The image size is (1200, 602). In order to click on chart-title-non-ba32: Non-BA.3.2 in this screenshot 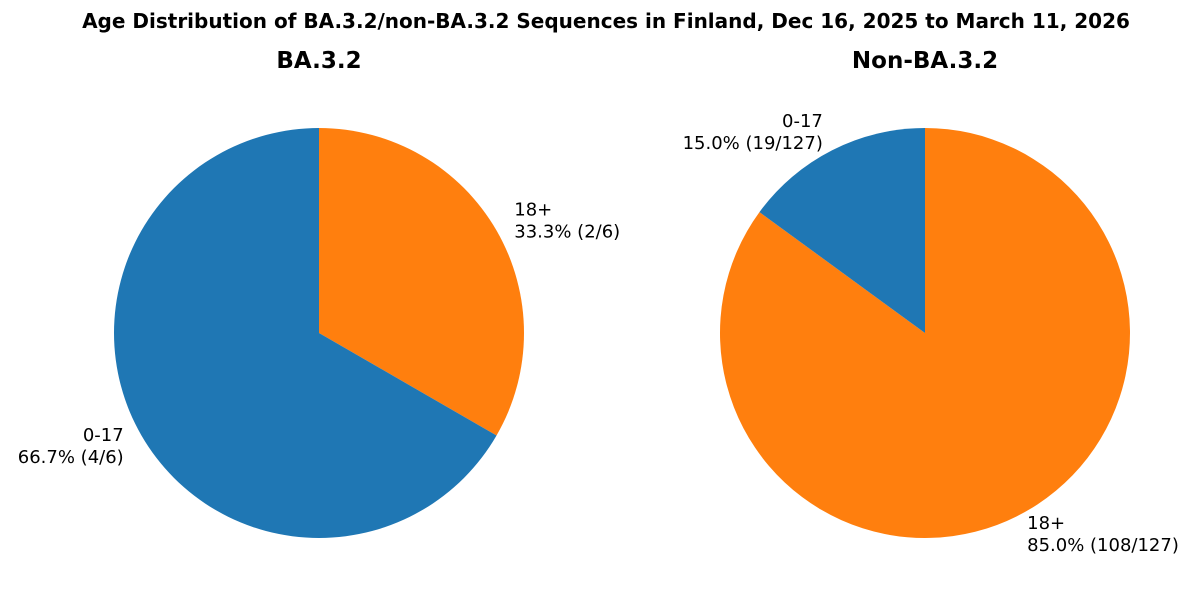, I will do `click(925, 61)`.